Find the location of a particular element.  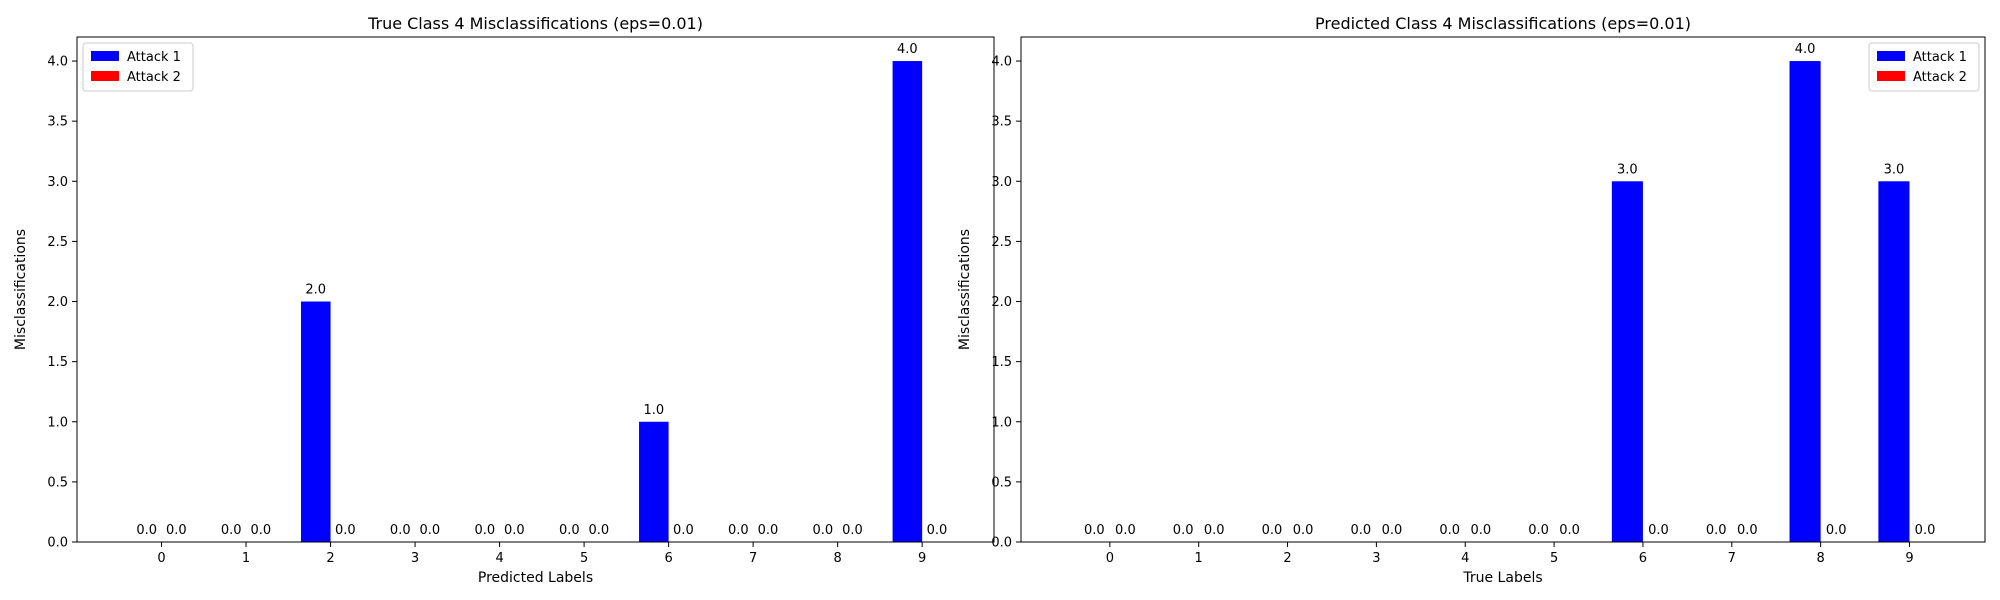

data-label: 1.0 is located at coordinates (653, 410).